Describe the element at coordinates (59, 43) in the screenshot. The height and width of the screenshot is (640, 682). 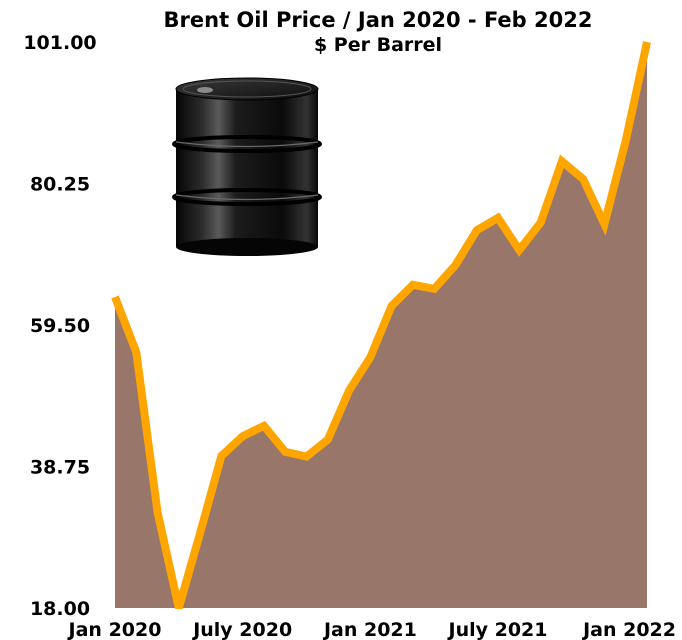
I see `y-tick-label: 101.00` at that location.